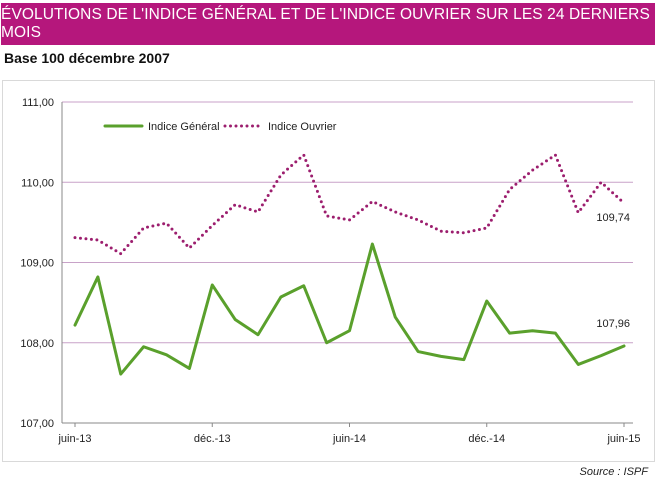  I want to click on x-tick-label: juin-14, so click(349, 439).